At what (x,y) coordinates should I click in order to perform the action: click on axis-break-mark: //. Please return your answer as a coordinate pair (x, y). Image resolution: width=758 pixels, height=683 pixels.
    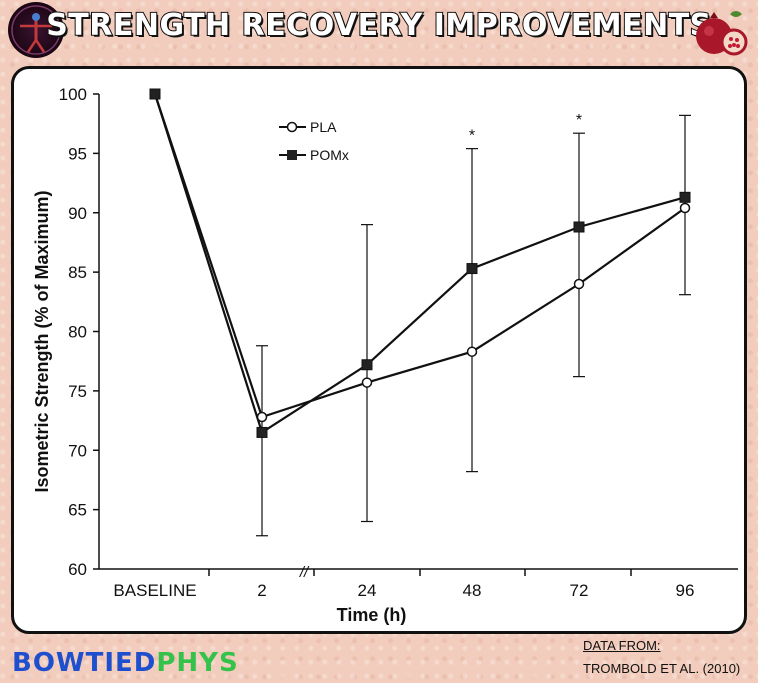
    Looking at the image, I should click on (304, 572).